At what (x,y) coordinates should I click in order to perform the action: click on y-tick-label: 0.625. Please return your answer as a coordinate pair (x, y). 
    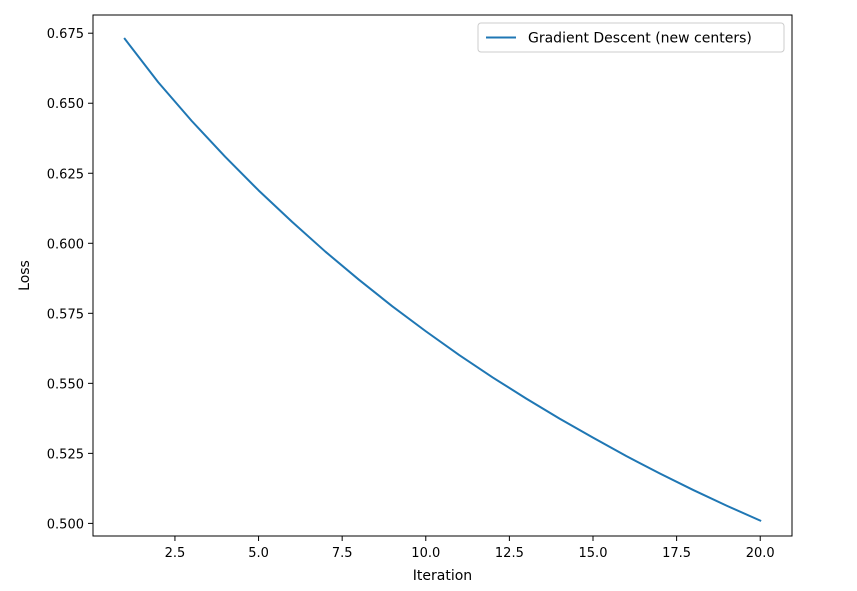
    Looking at the image, I should click on (65, 174).